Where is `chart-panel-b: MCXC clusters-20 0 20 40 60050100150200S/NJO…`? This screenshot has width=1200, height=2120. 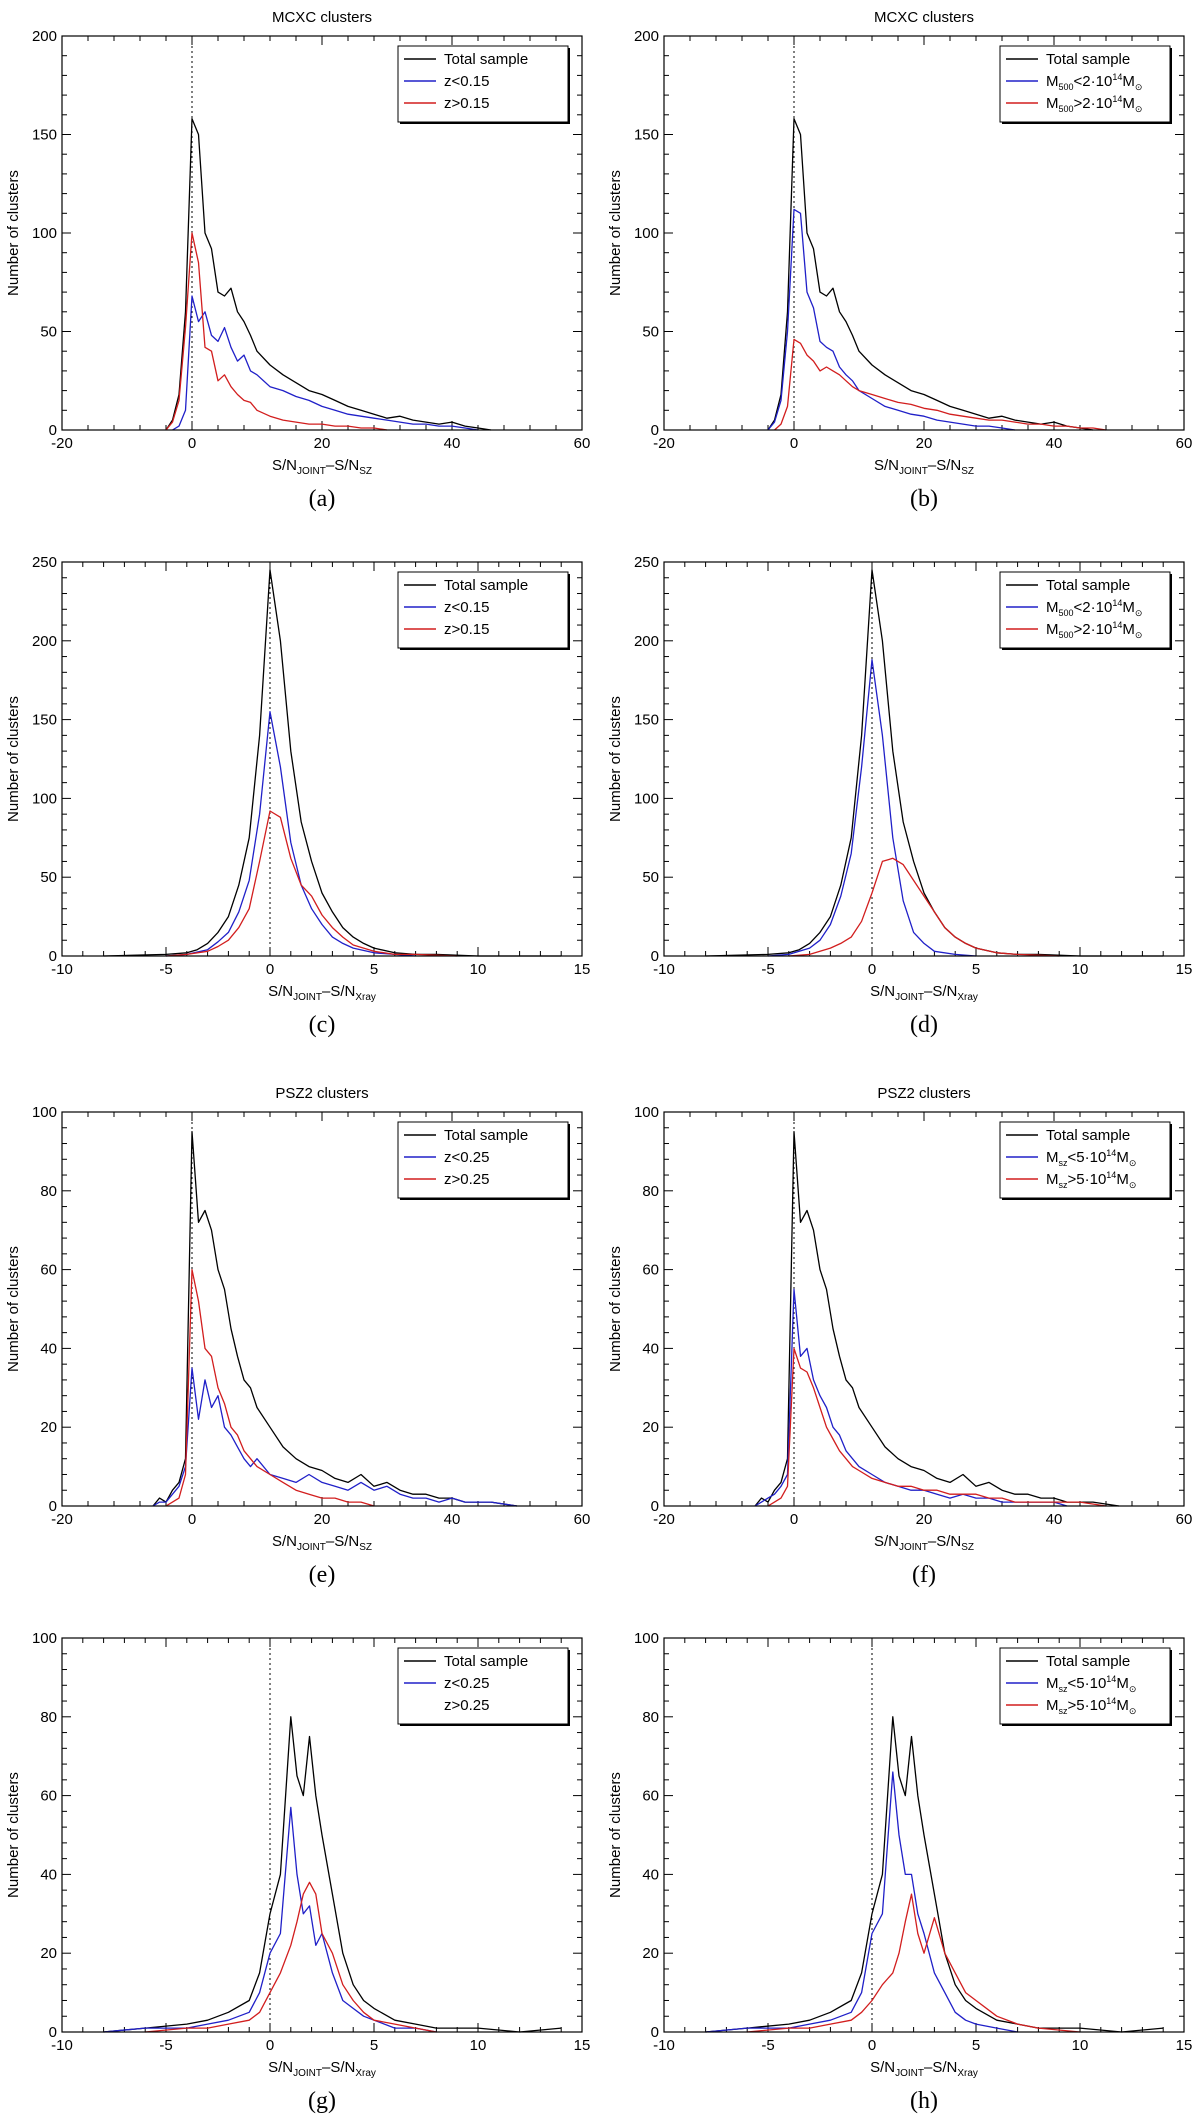
chart-panel-b: MCXC clusters-20 0 20 40 60050100150200S/NJO… is located at coordinates (899, 260).